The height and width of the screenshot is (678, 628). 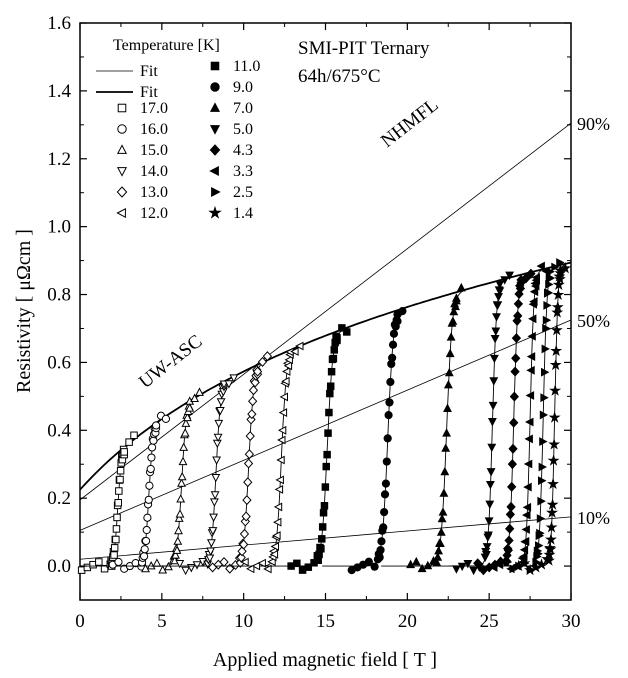 I want to click on y-tick-label: 1.4, so click(x=59, y=91).